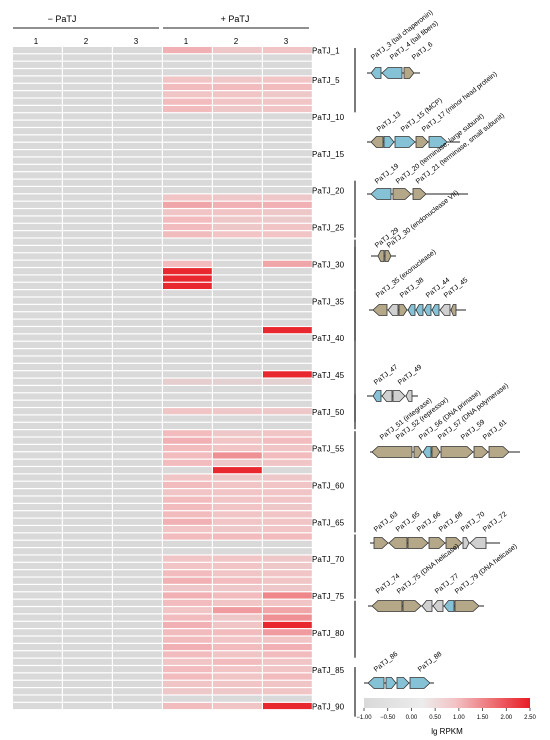  What do you see at coordinates (161, 30) in the screenshot?
I see `group-headers: − PaTJ + PaTJ 1 2 3 1 2 3` at bounding box center [161, 30].